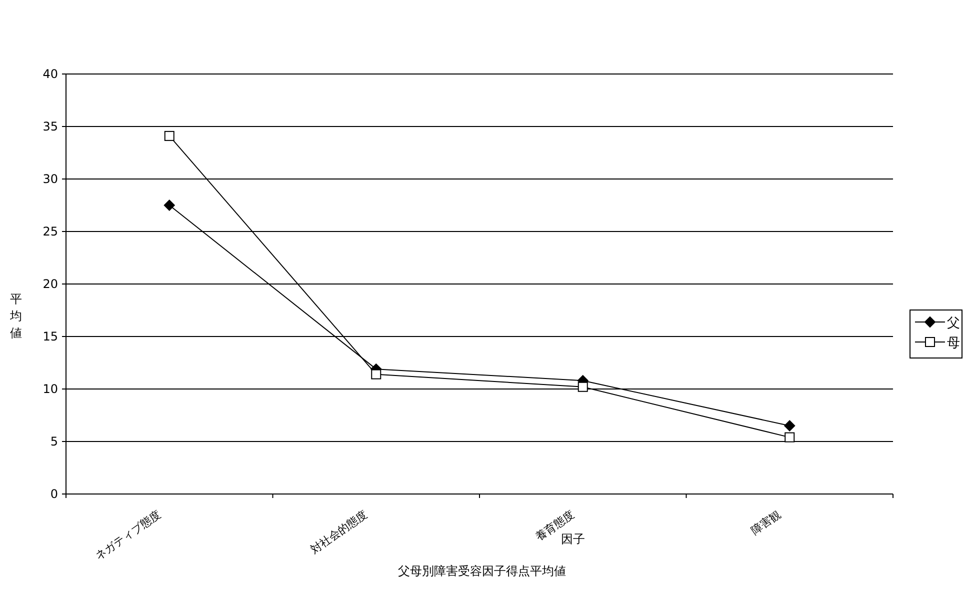  I want to click on y-tick-label: 5, so click(54, 441).